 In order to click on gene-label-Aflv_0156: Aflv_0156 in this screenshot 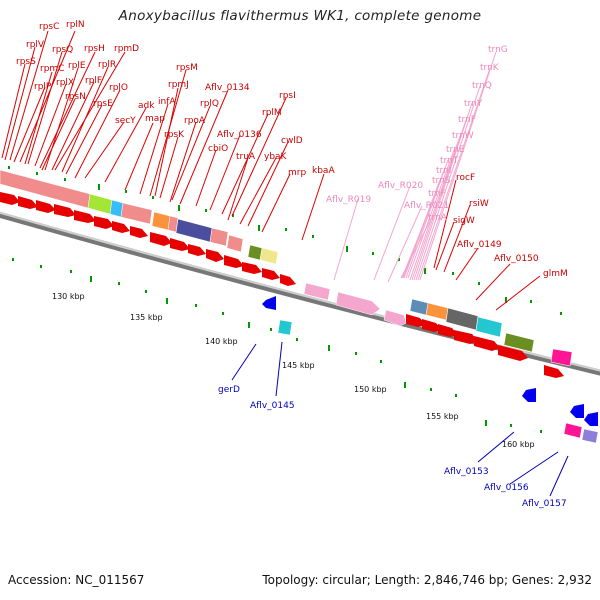, I will do `click(506, 488)`.